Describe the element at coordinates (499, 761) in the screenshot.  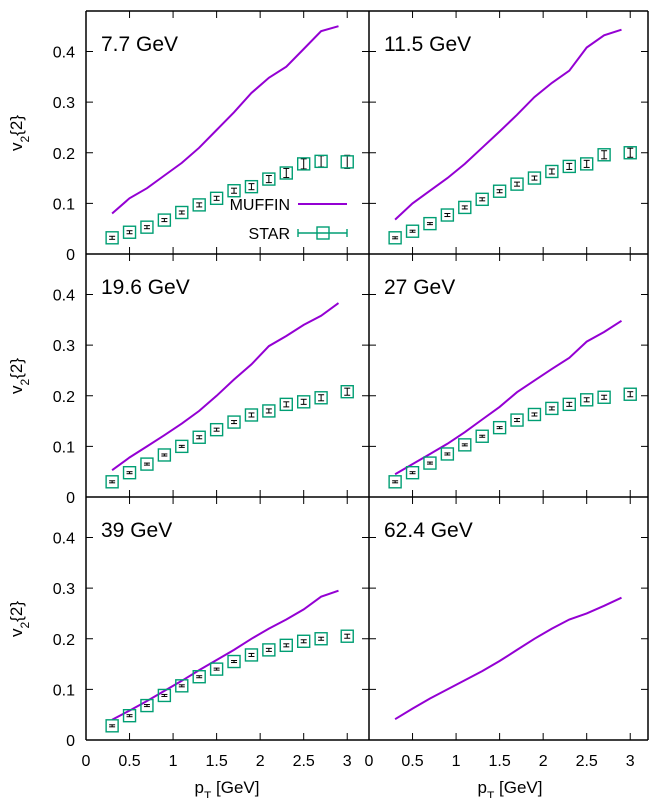
I see `xtick-label-col2-3: 1.5` at that location.